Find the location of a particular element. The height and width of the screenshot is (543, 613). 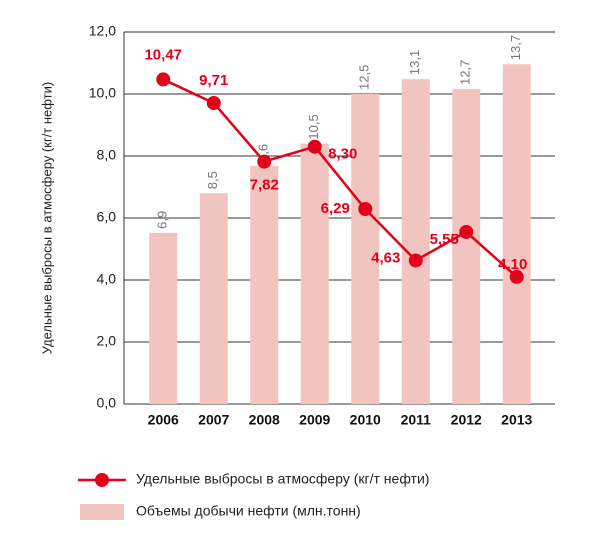

legend-label: Объемы добычи нефти (млн.тонн) is located at coordinates (248, 511).